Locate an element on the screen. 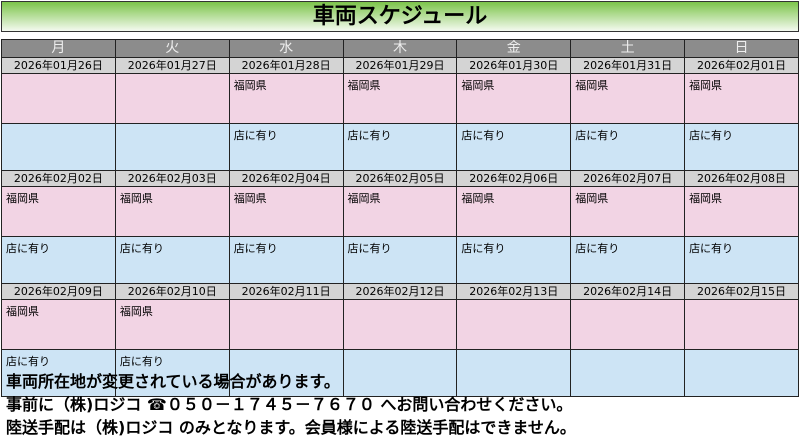  date-cell: 2026年02月10日 is located at coordinates (172, 291).